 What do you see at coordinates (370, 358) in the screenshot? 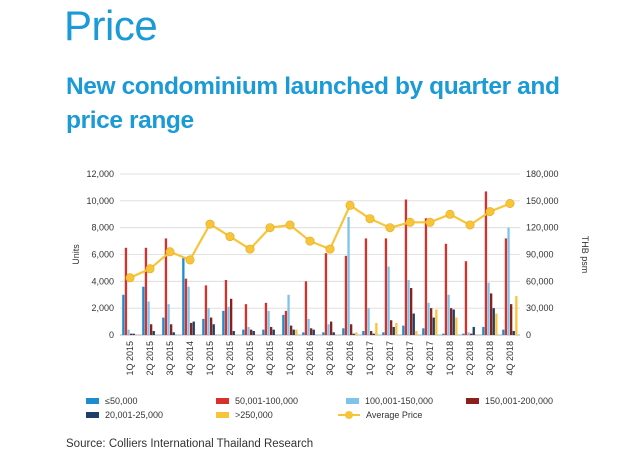
I see `x-tick-label: 1Q 2017` at bounding box center [370, 358].